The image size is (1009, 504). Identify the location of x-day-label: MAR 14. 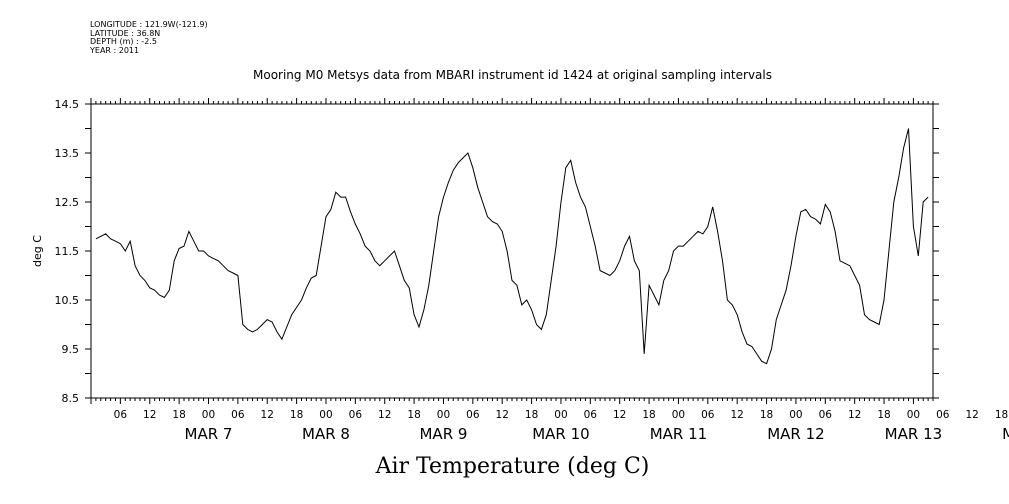
(1005, 434).